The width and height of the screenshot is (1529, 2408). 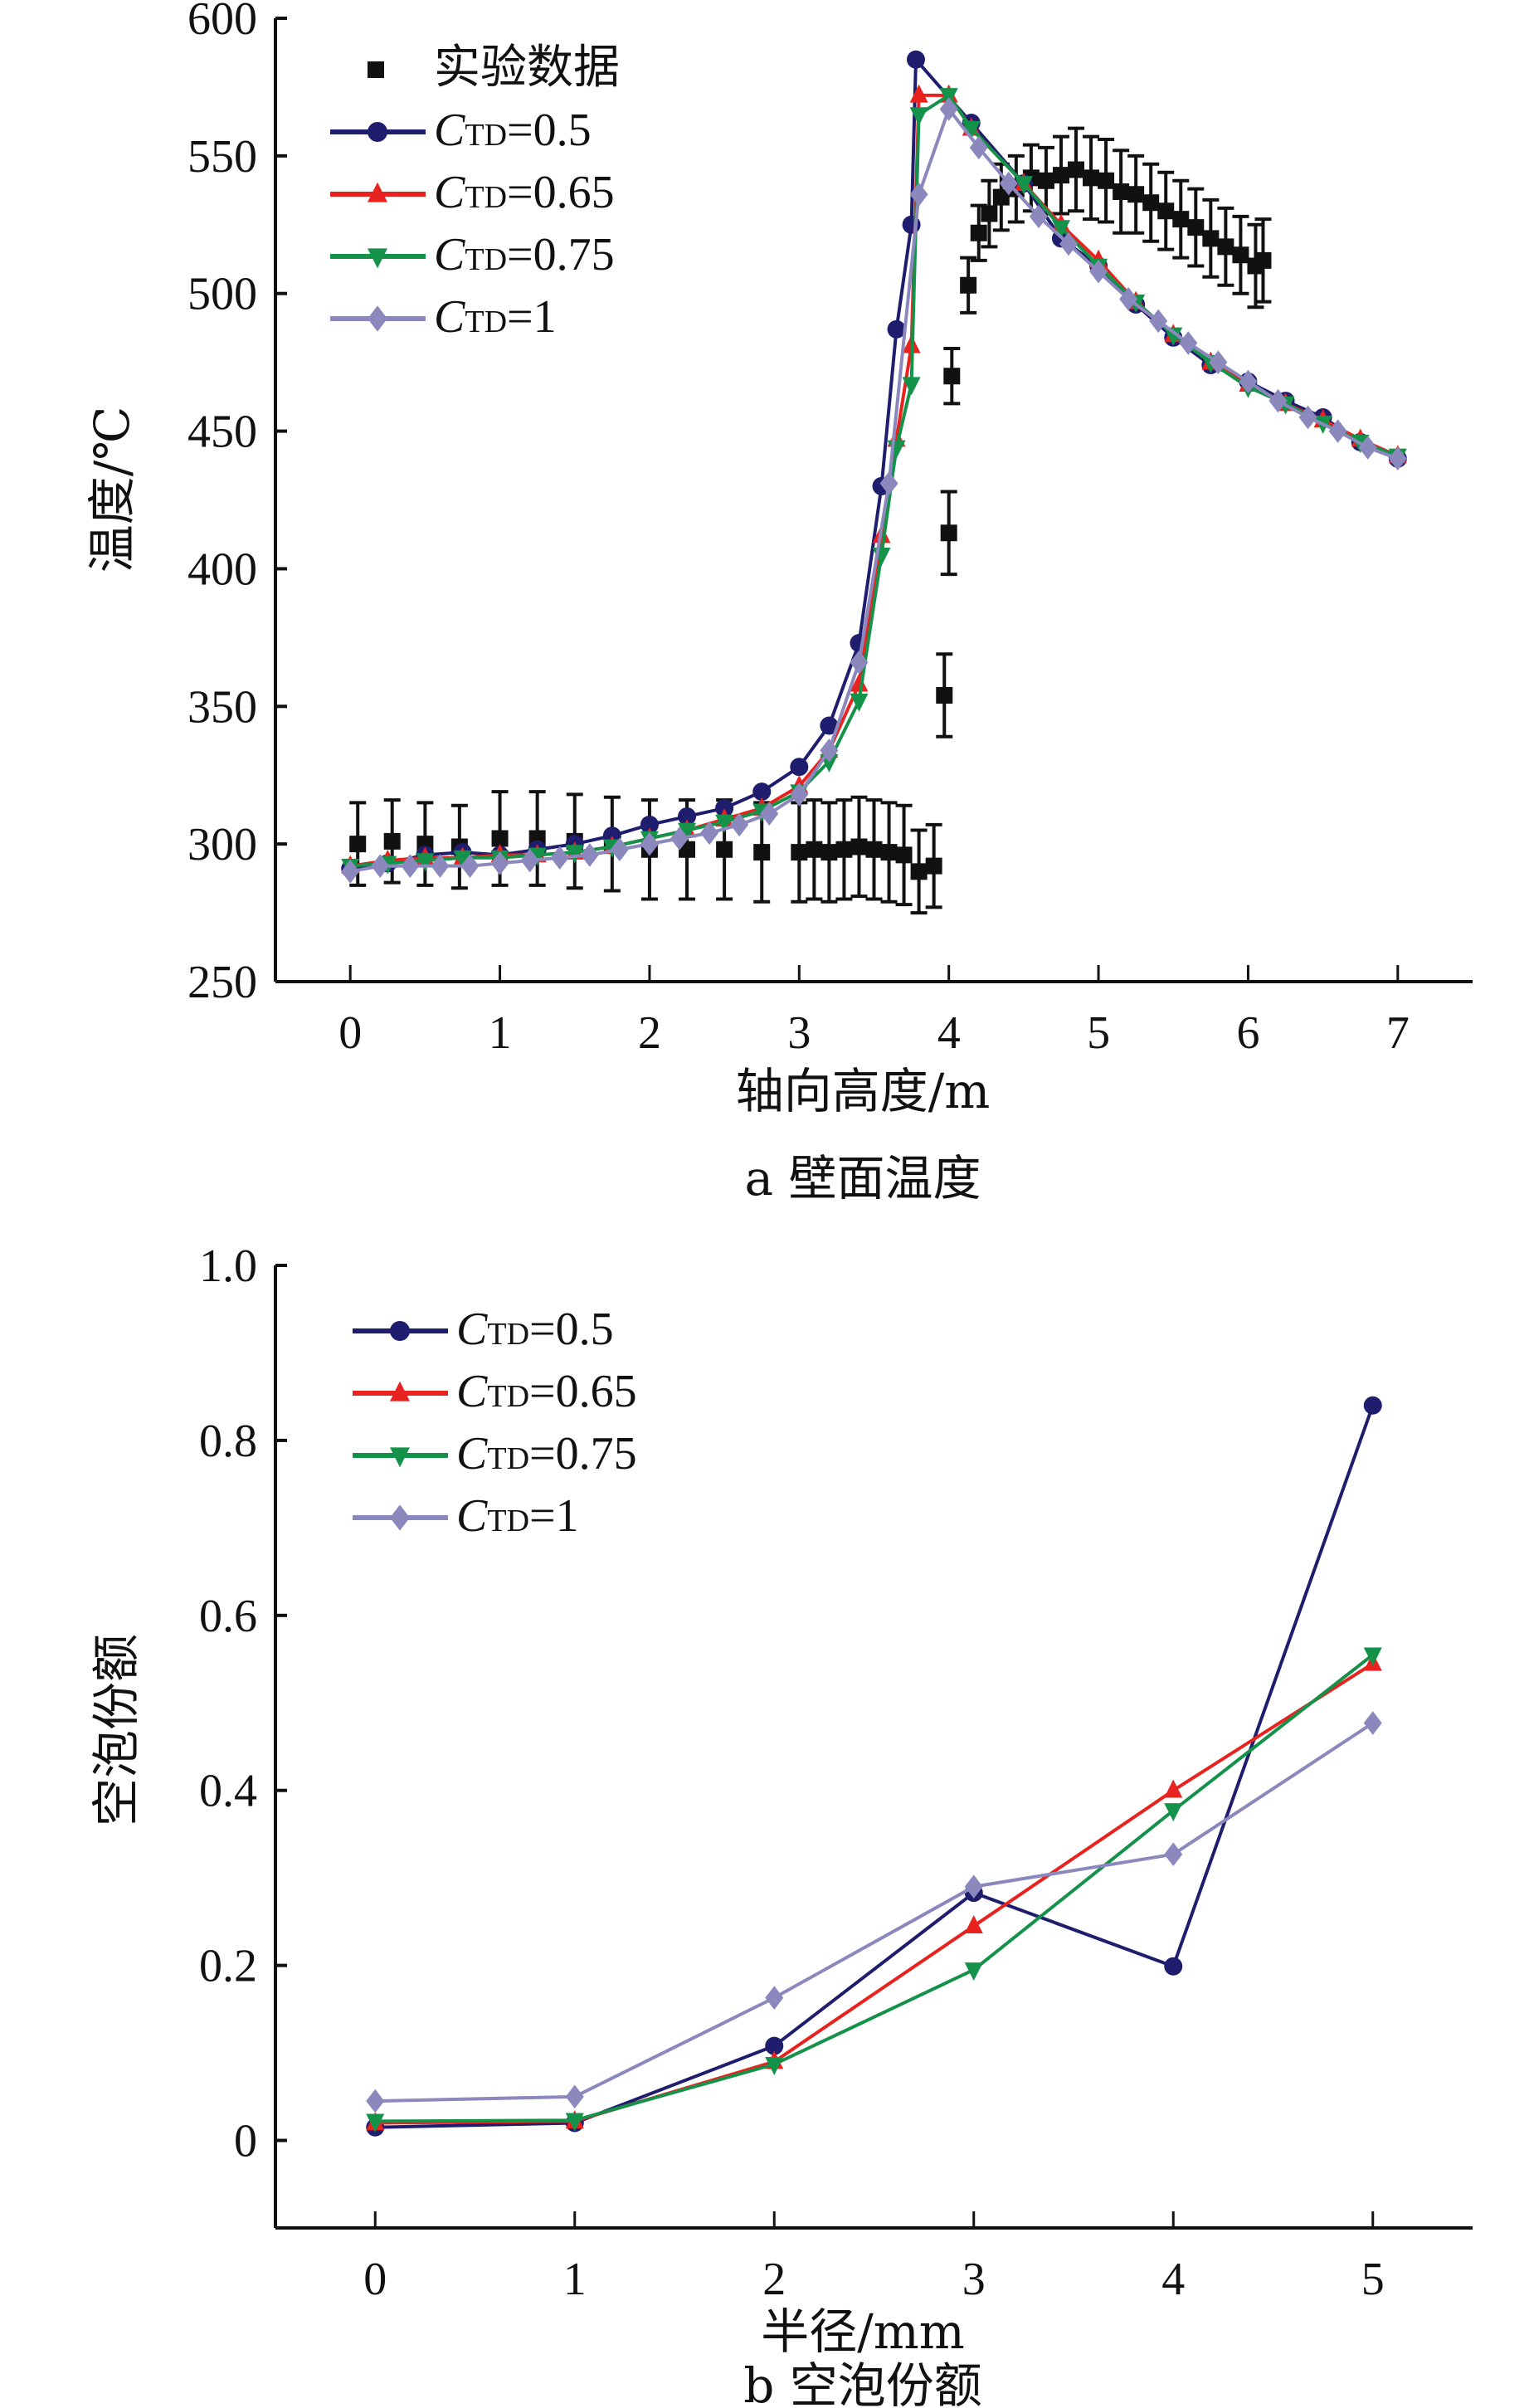 I want to click on legend-marker-experimental, so click(x=376, y=69).